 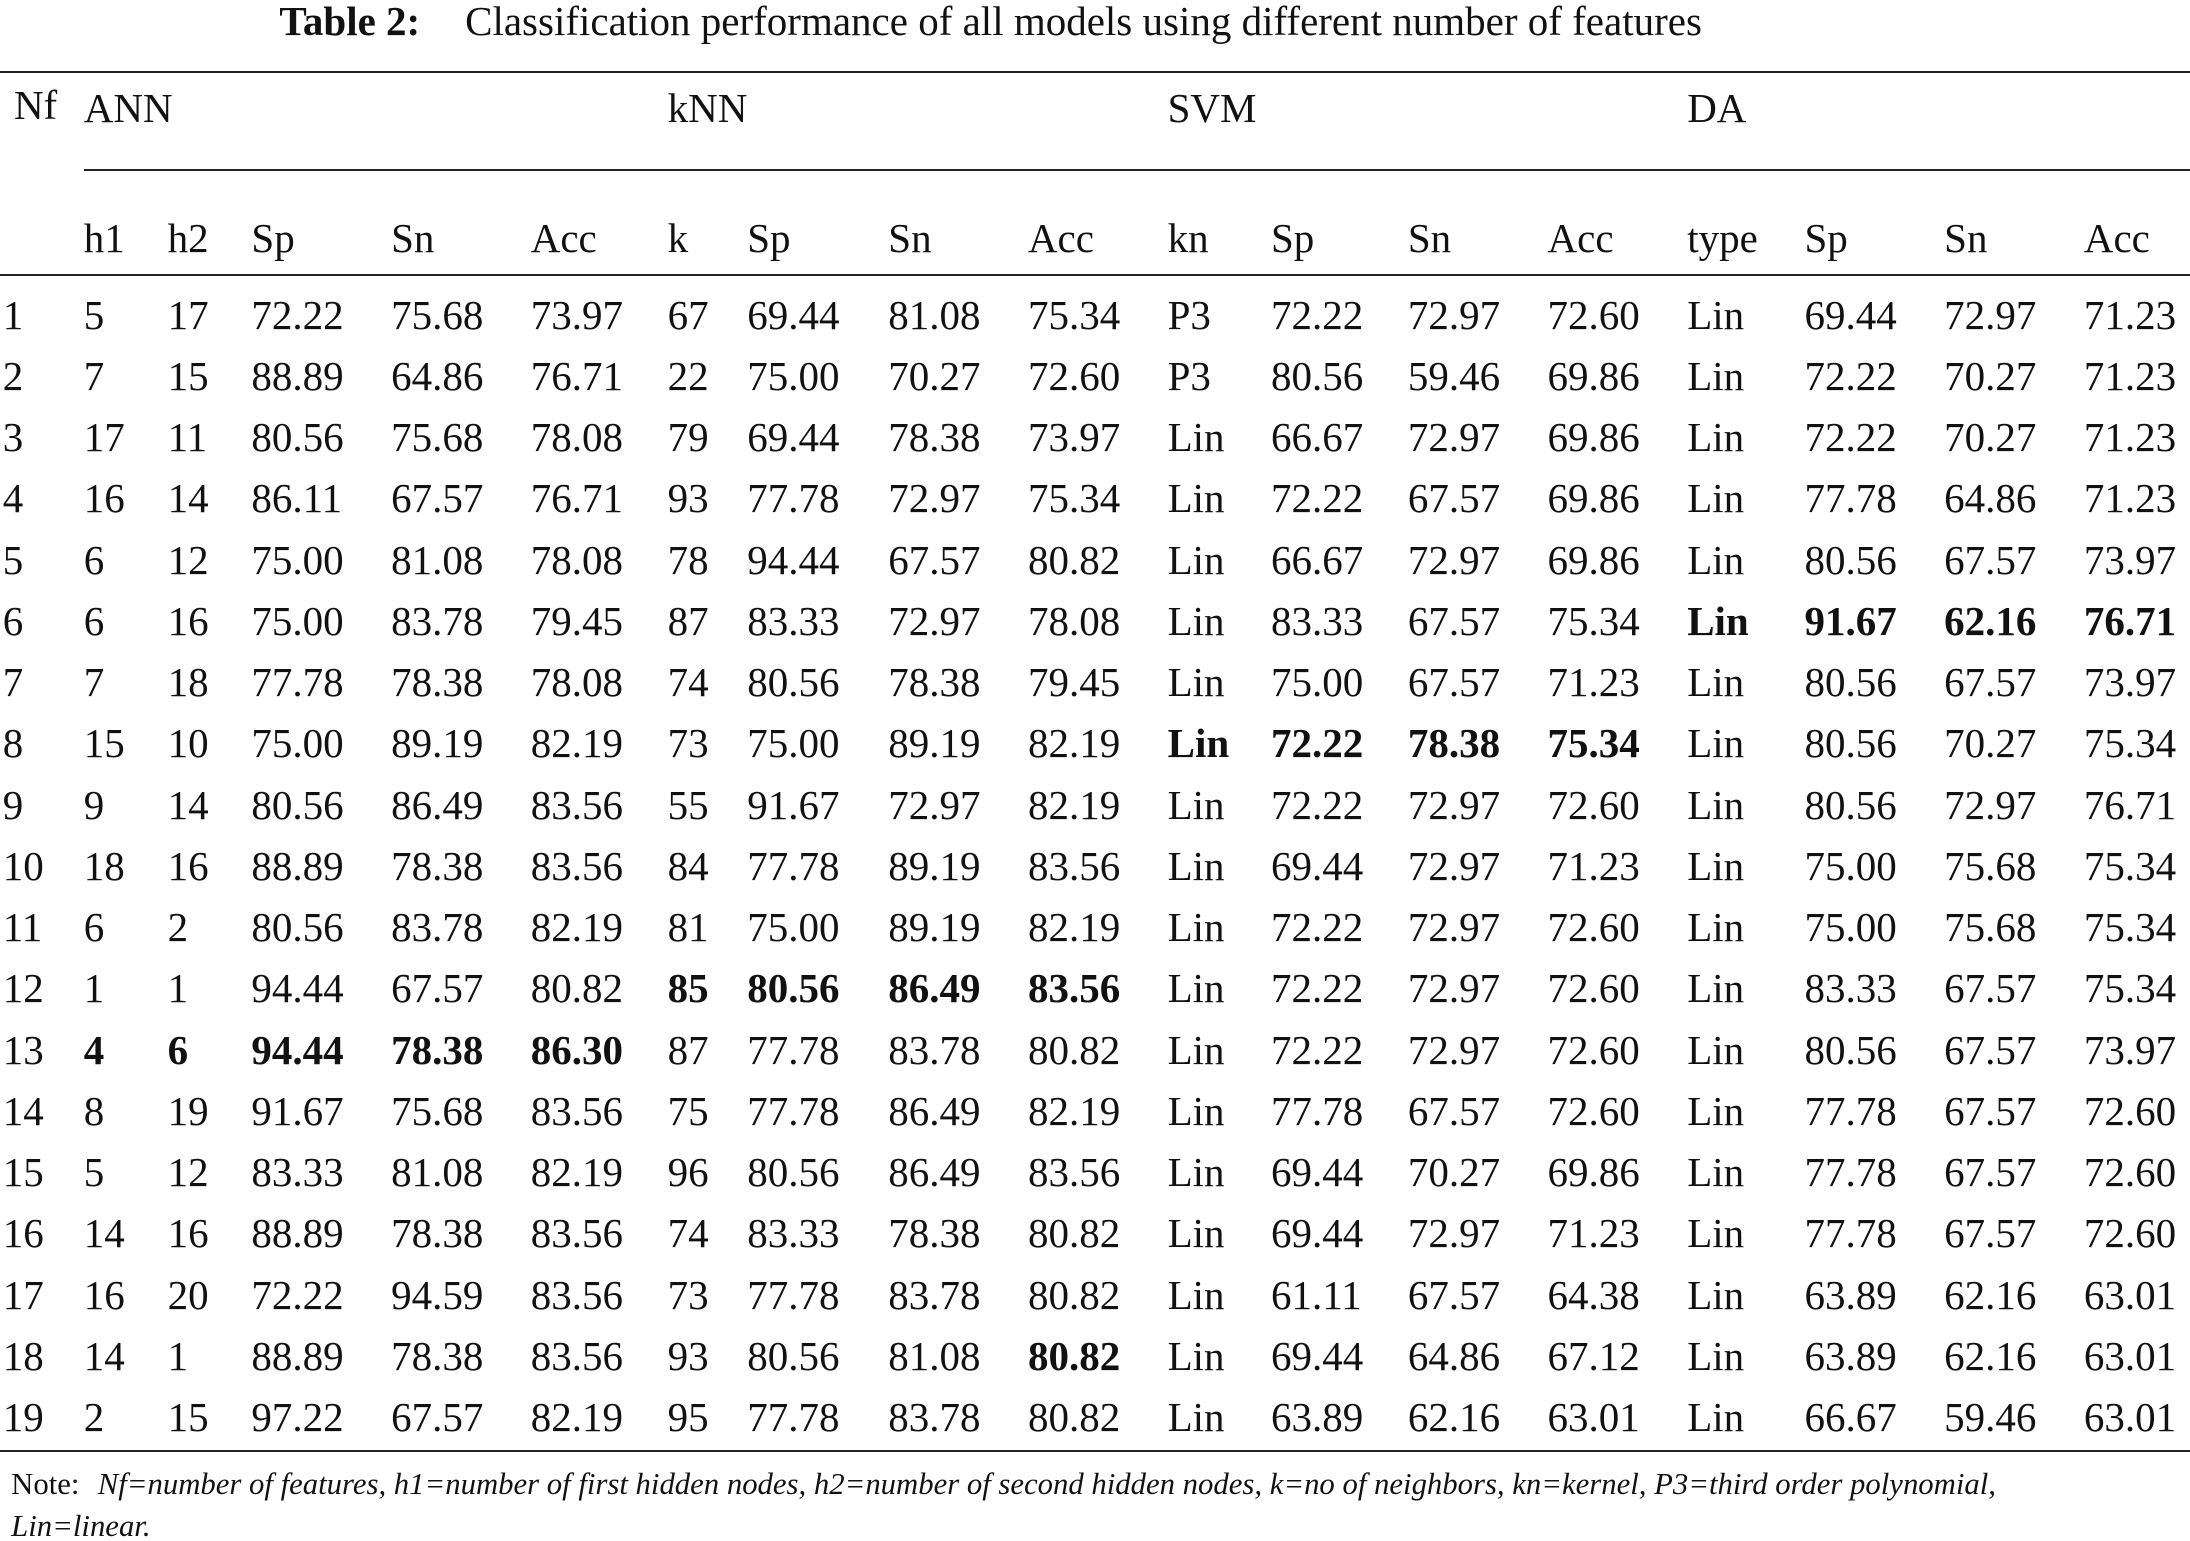 I want to click on table-cell: 10, so click(x=23, y=865).